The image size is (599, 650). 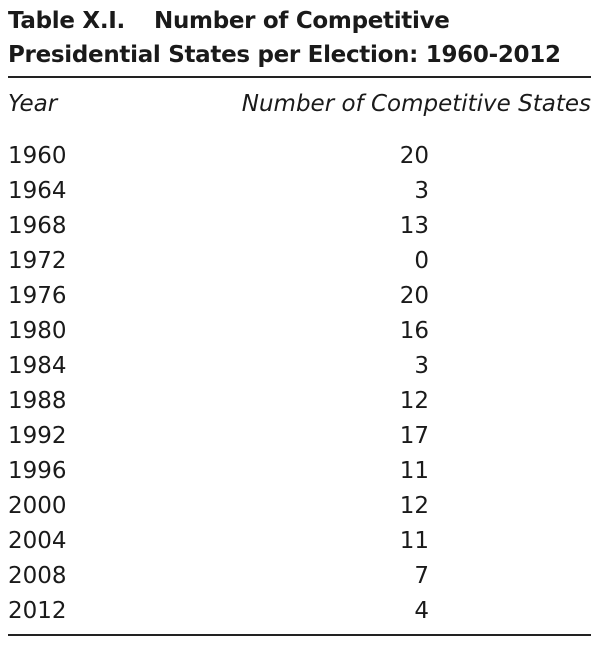 What do you see at coordinates (299, 611) in the screenshot?
I see `table-row: 2012 4` at bounding box center [299, 611].